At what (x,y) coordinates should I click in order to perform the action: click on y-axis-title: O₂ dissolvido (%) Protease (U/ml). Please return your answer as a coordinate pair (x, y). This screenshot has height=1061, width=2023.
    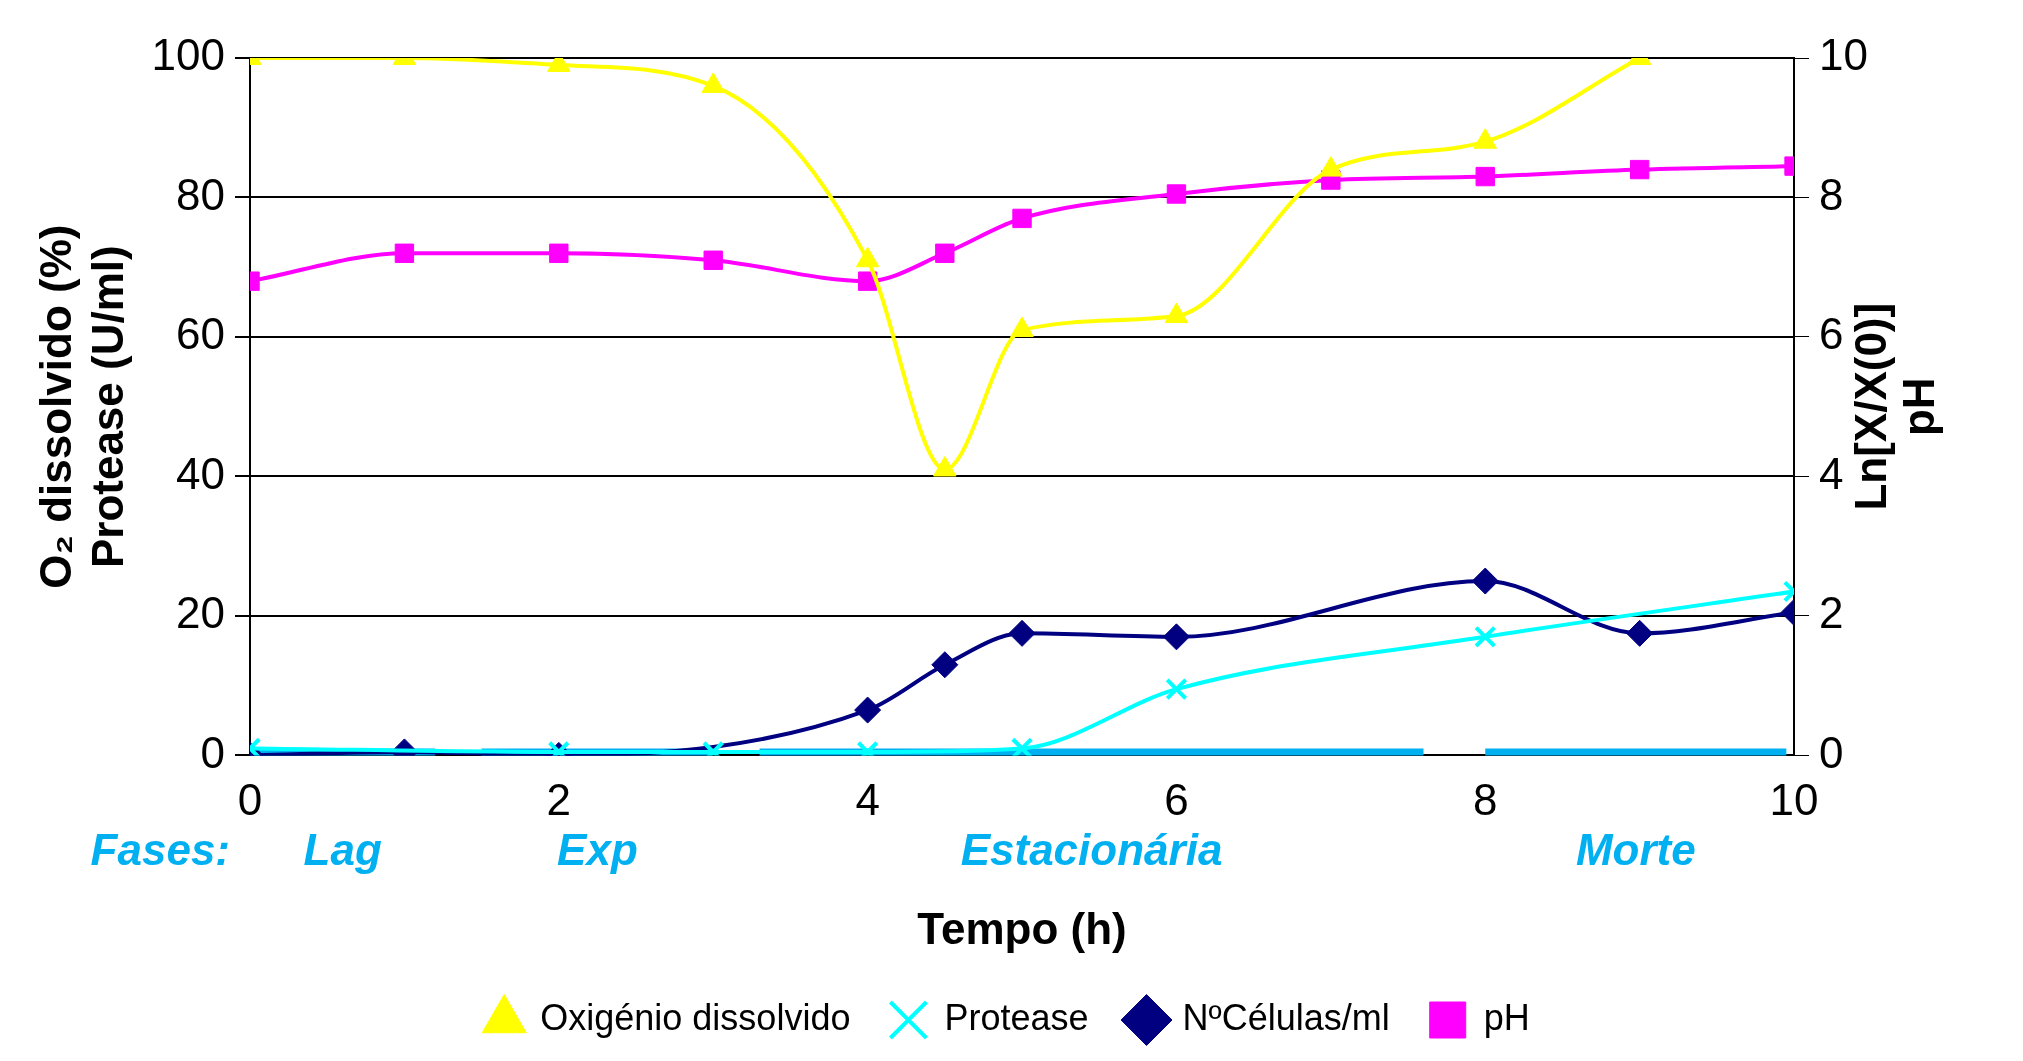
    Looking at the image, I should click on (81, 406).